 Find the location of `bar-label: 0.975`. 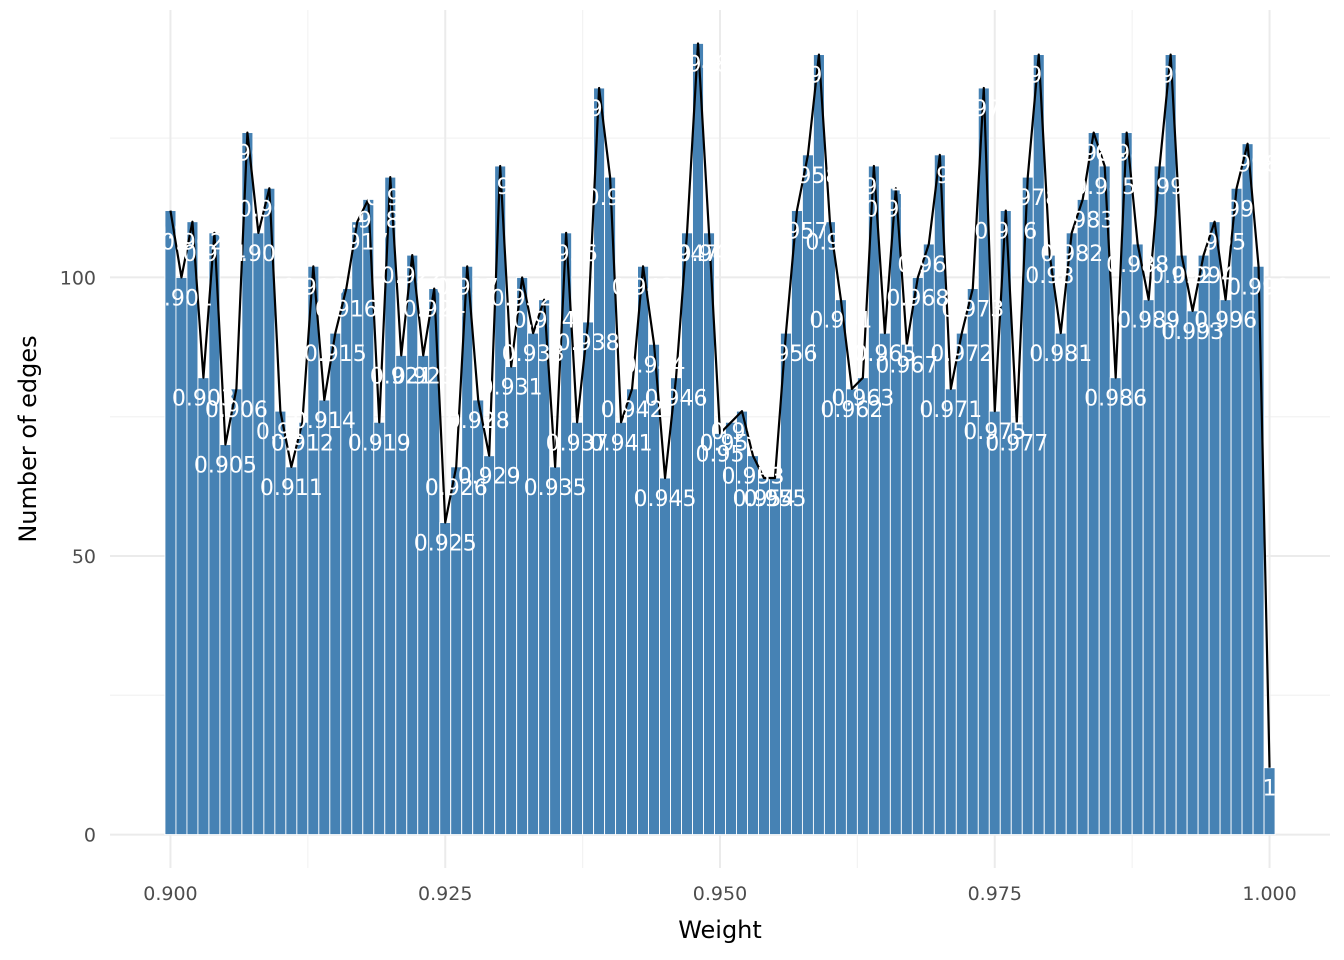

bar-label: 0.975 is located at coordinates (994, 432).